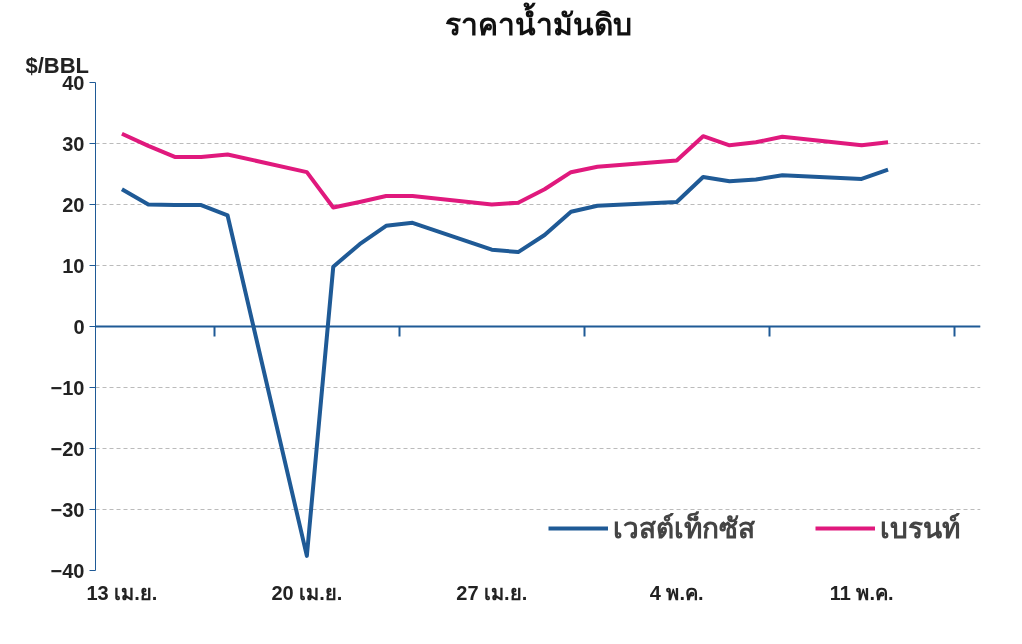 The width and height of the screenshot is (1022, 644). What do you see at coordinates (73, 204) in the screenshot?
I see `y-tick-label: 20` at bounding box center [73, 204].